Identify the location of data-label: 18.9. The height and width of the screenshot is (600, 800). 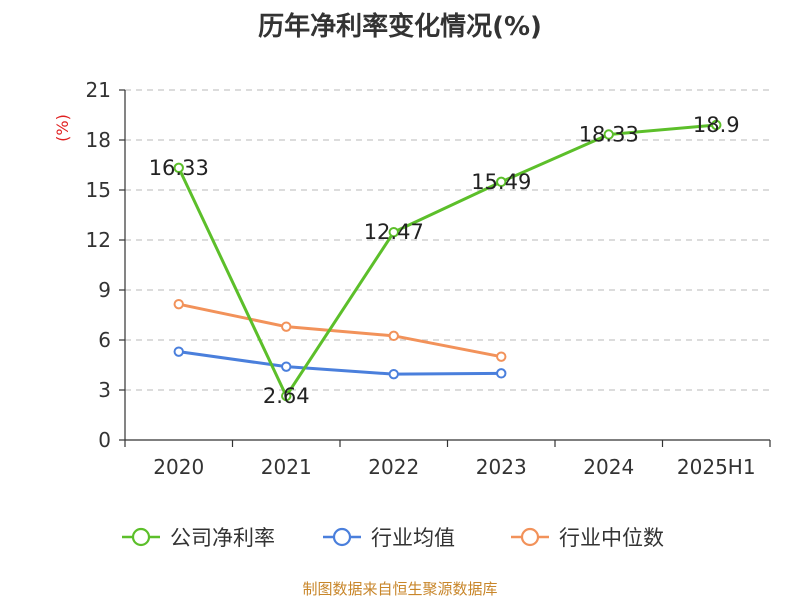
(716, 125).